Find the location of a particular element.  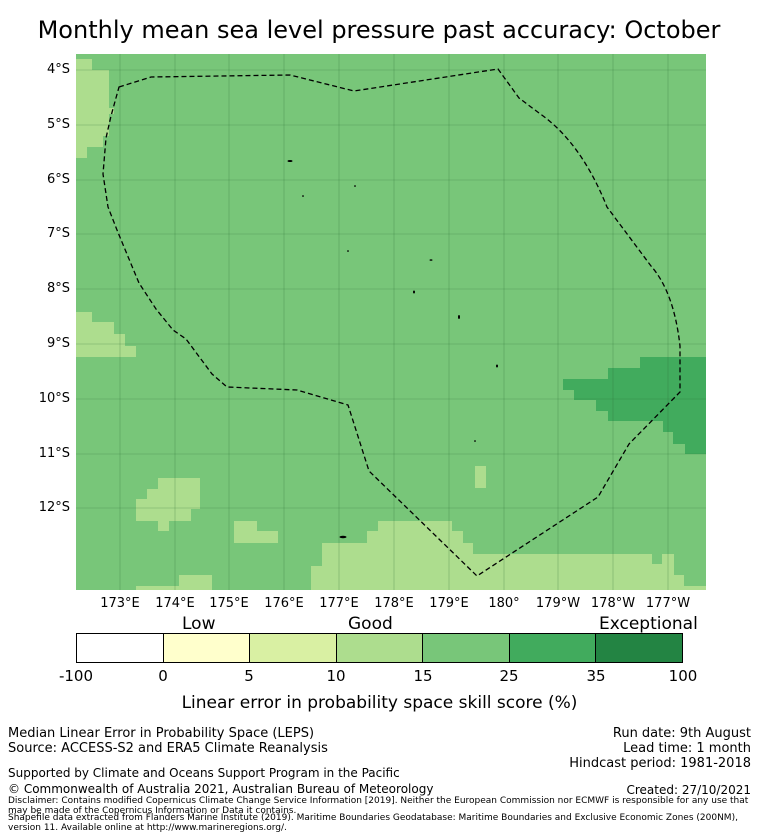

x-tick: 174°E is located at coordinates (175, 603).